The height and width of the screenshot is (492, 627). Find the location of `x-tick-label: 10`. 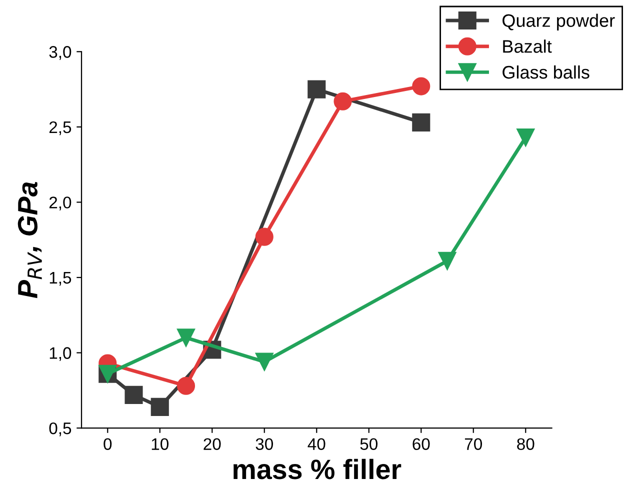

x-tick-label: 10 is located at coordinates (160, 444).